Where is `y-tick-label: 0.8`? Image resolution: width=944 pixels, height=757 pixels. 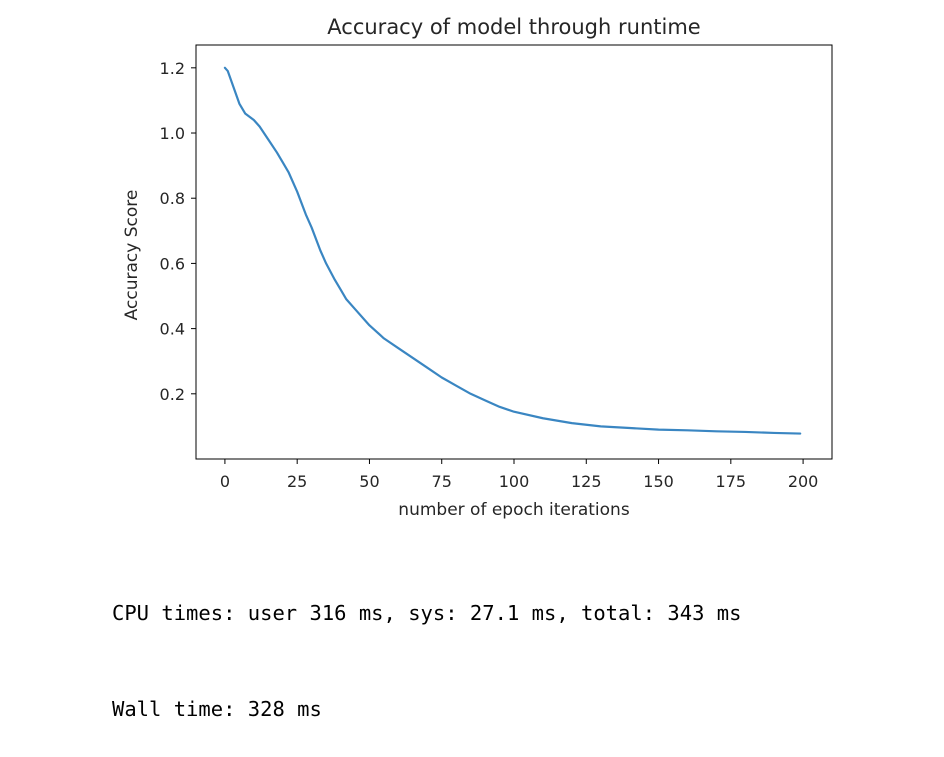 y-tick-label: 0.8 is located at coordinates (172, 198).